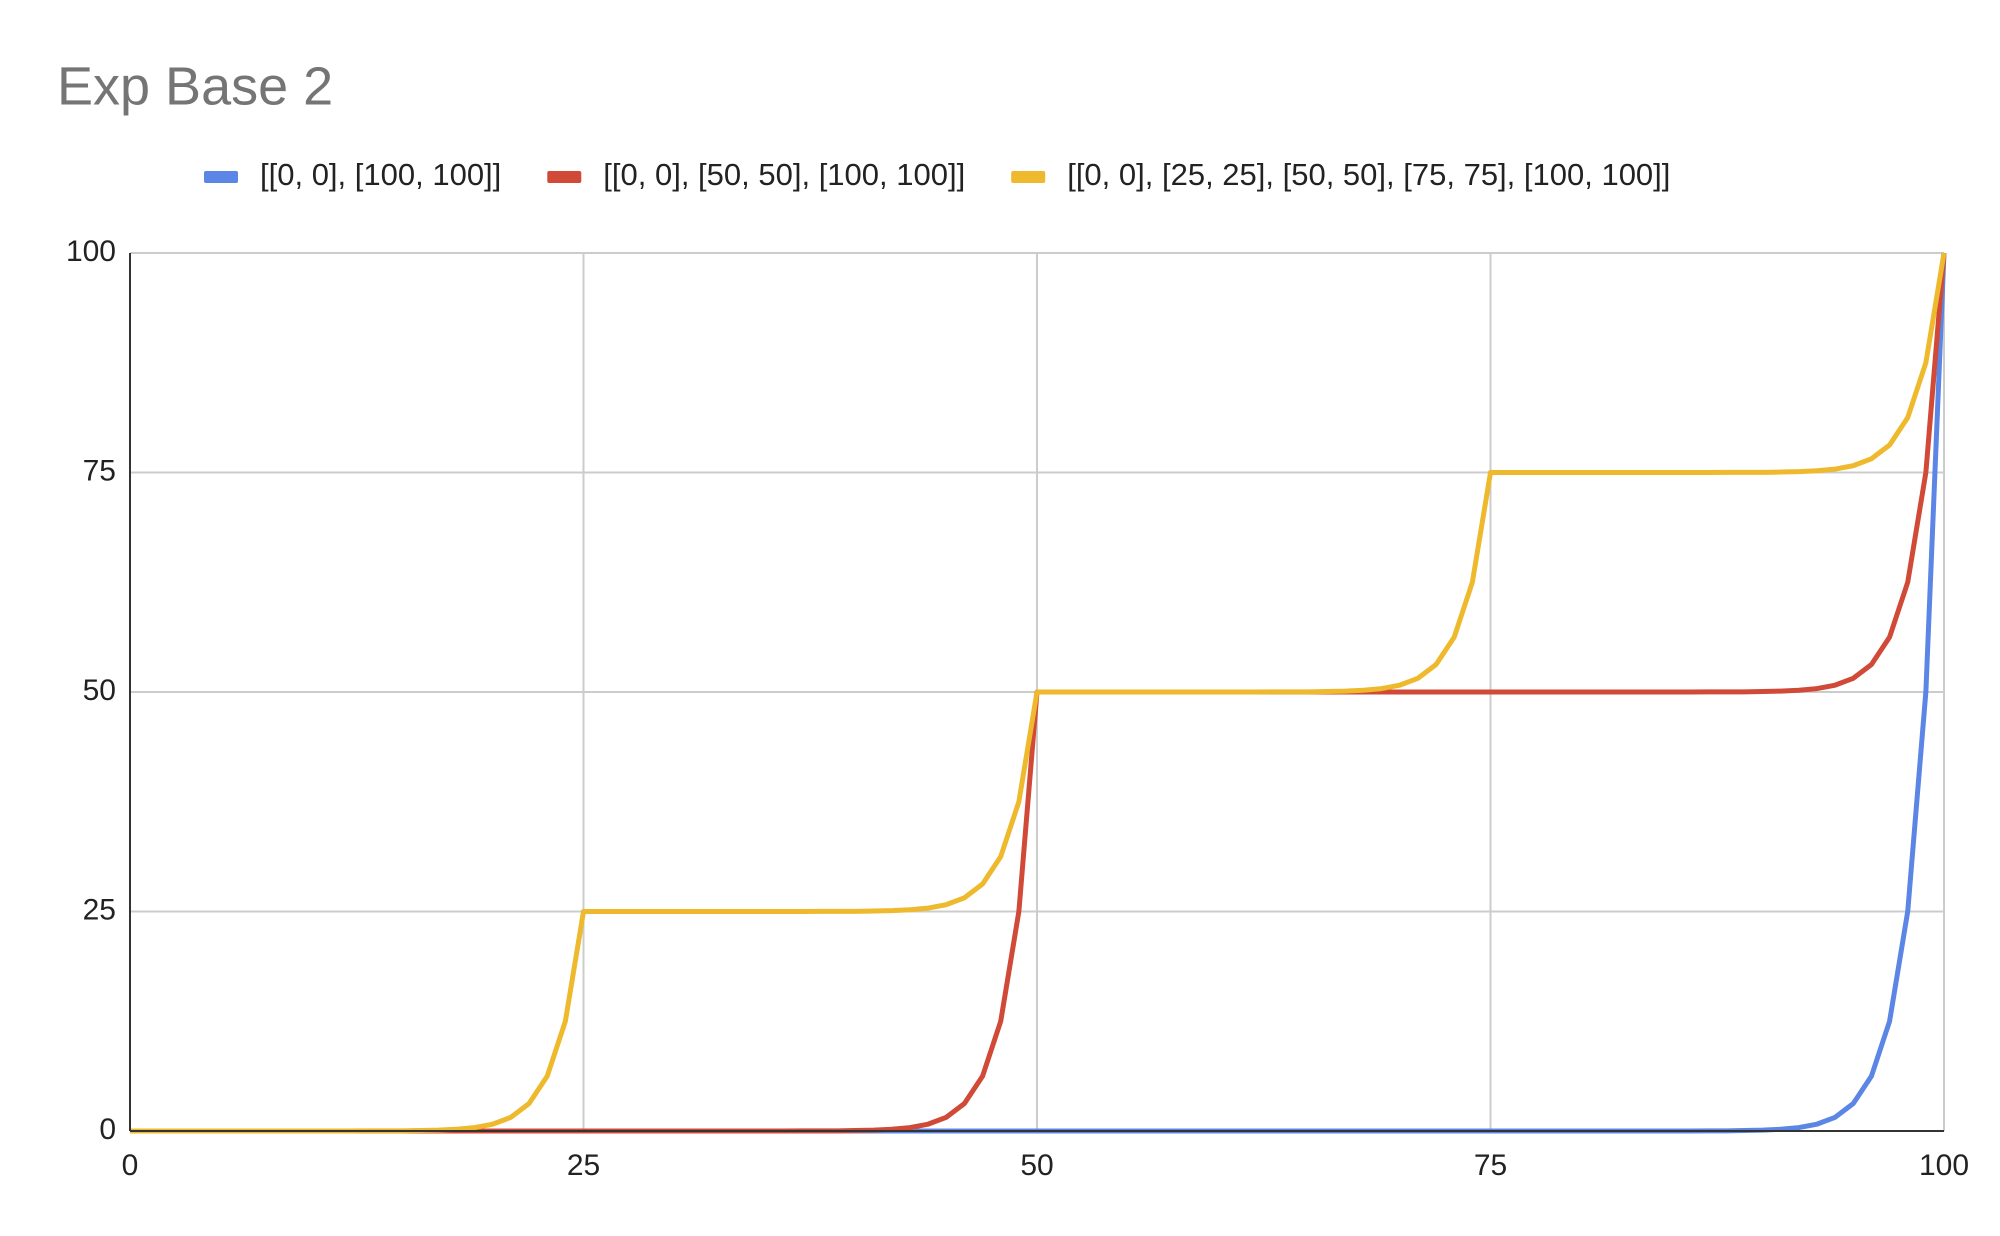 This screenshot has height=1236, width=2000. I want to click on x-tick-label: 75, so click(1490, 1165).